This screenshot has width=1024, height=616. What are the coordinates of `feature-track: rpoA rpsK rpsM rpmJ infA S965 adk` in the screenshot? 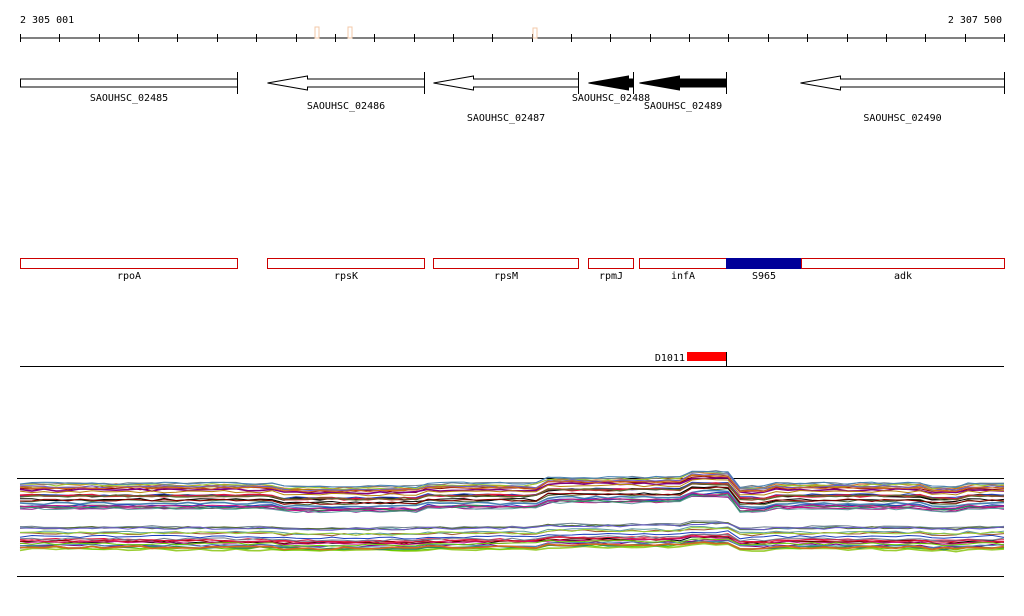 It's located at (512, 270).